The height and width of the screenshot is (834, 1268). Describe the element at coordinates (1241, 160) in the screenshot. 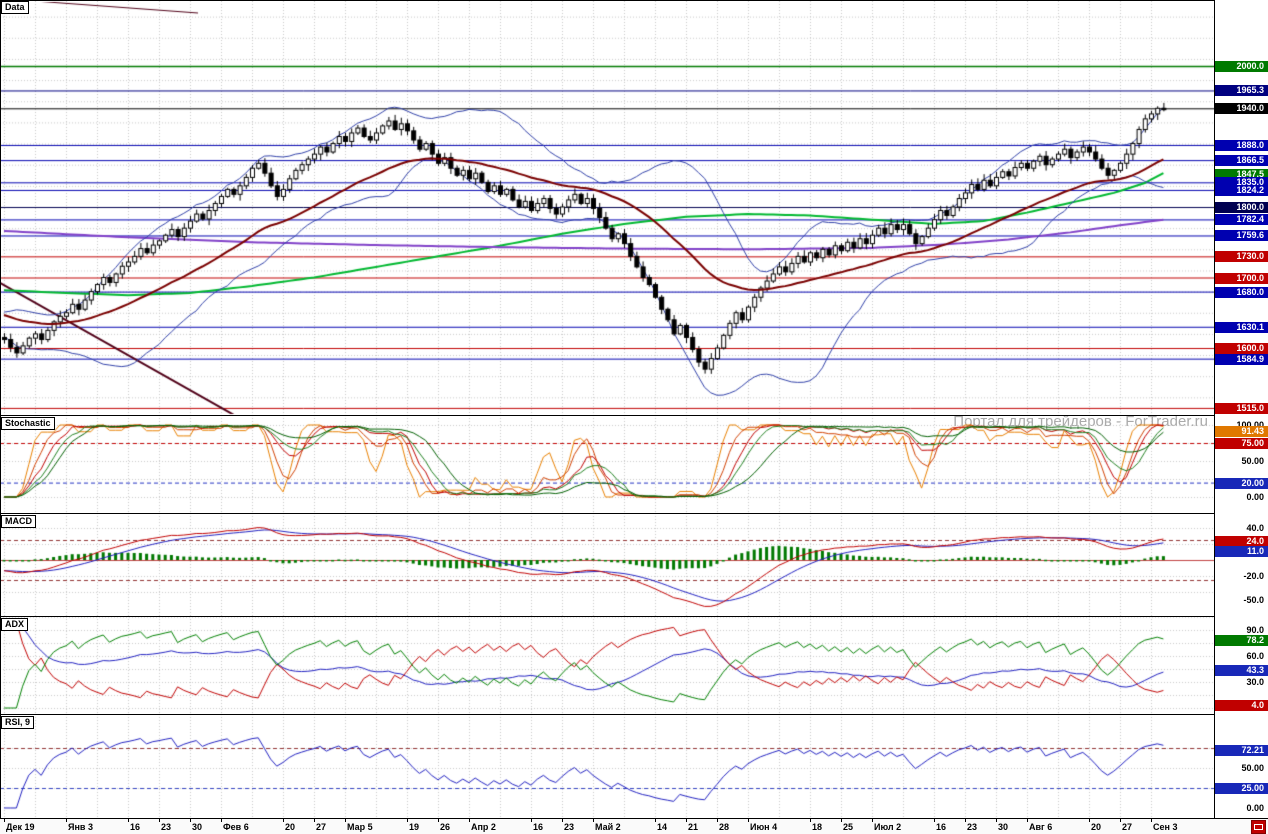

I see `price-level-label: 1866.5` at that location.